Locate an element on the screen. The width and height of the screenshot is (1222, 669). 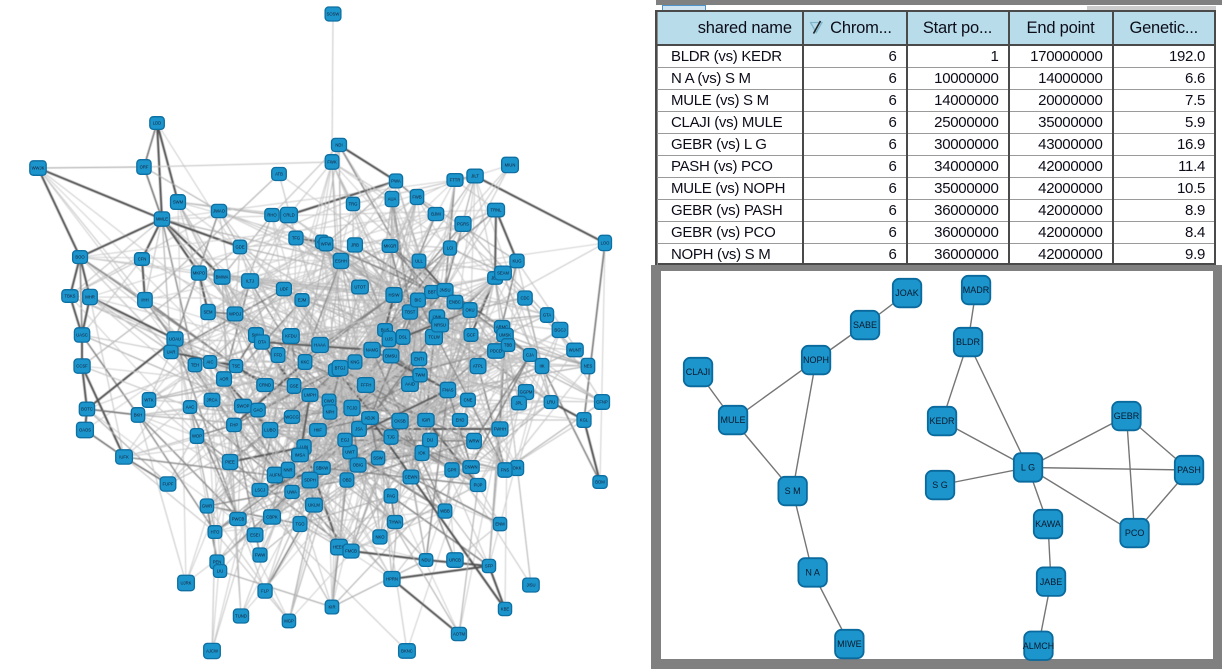
svg-text: ULL is located at coordinates (419, 261).